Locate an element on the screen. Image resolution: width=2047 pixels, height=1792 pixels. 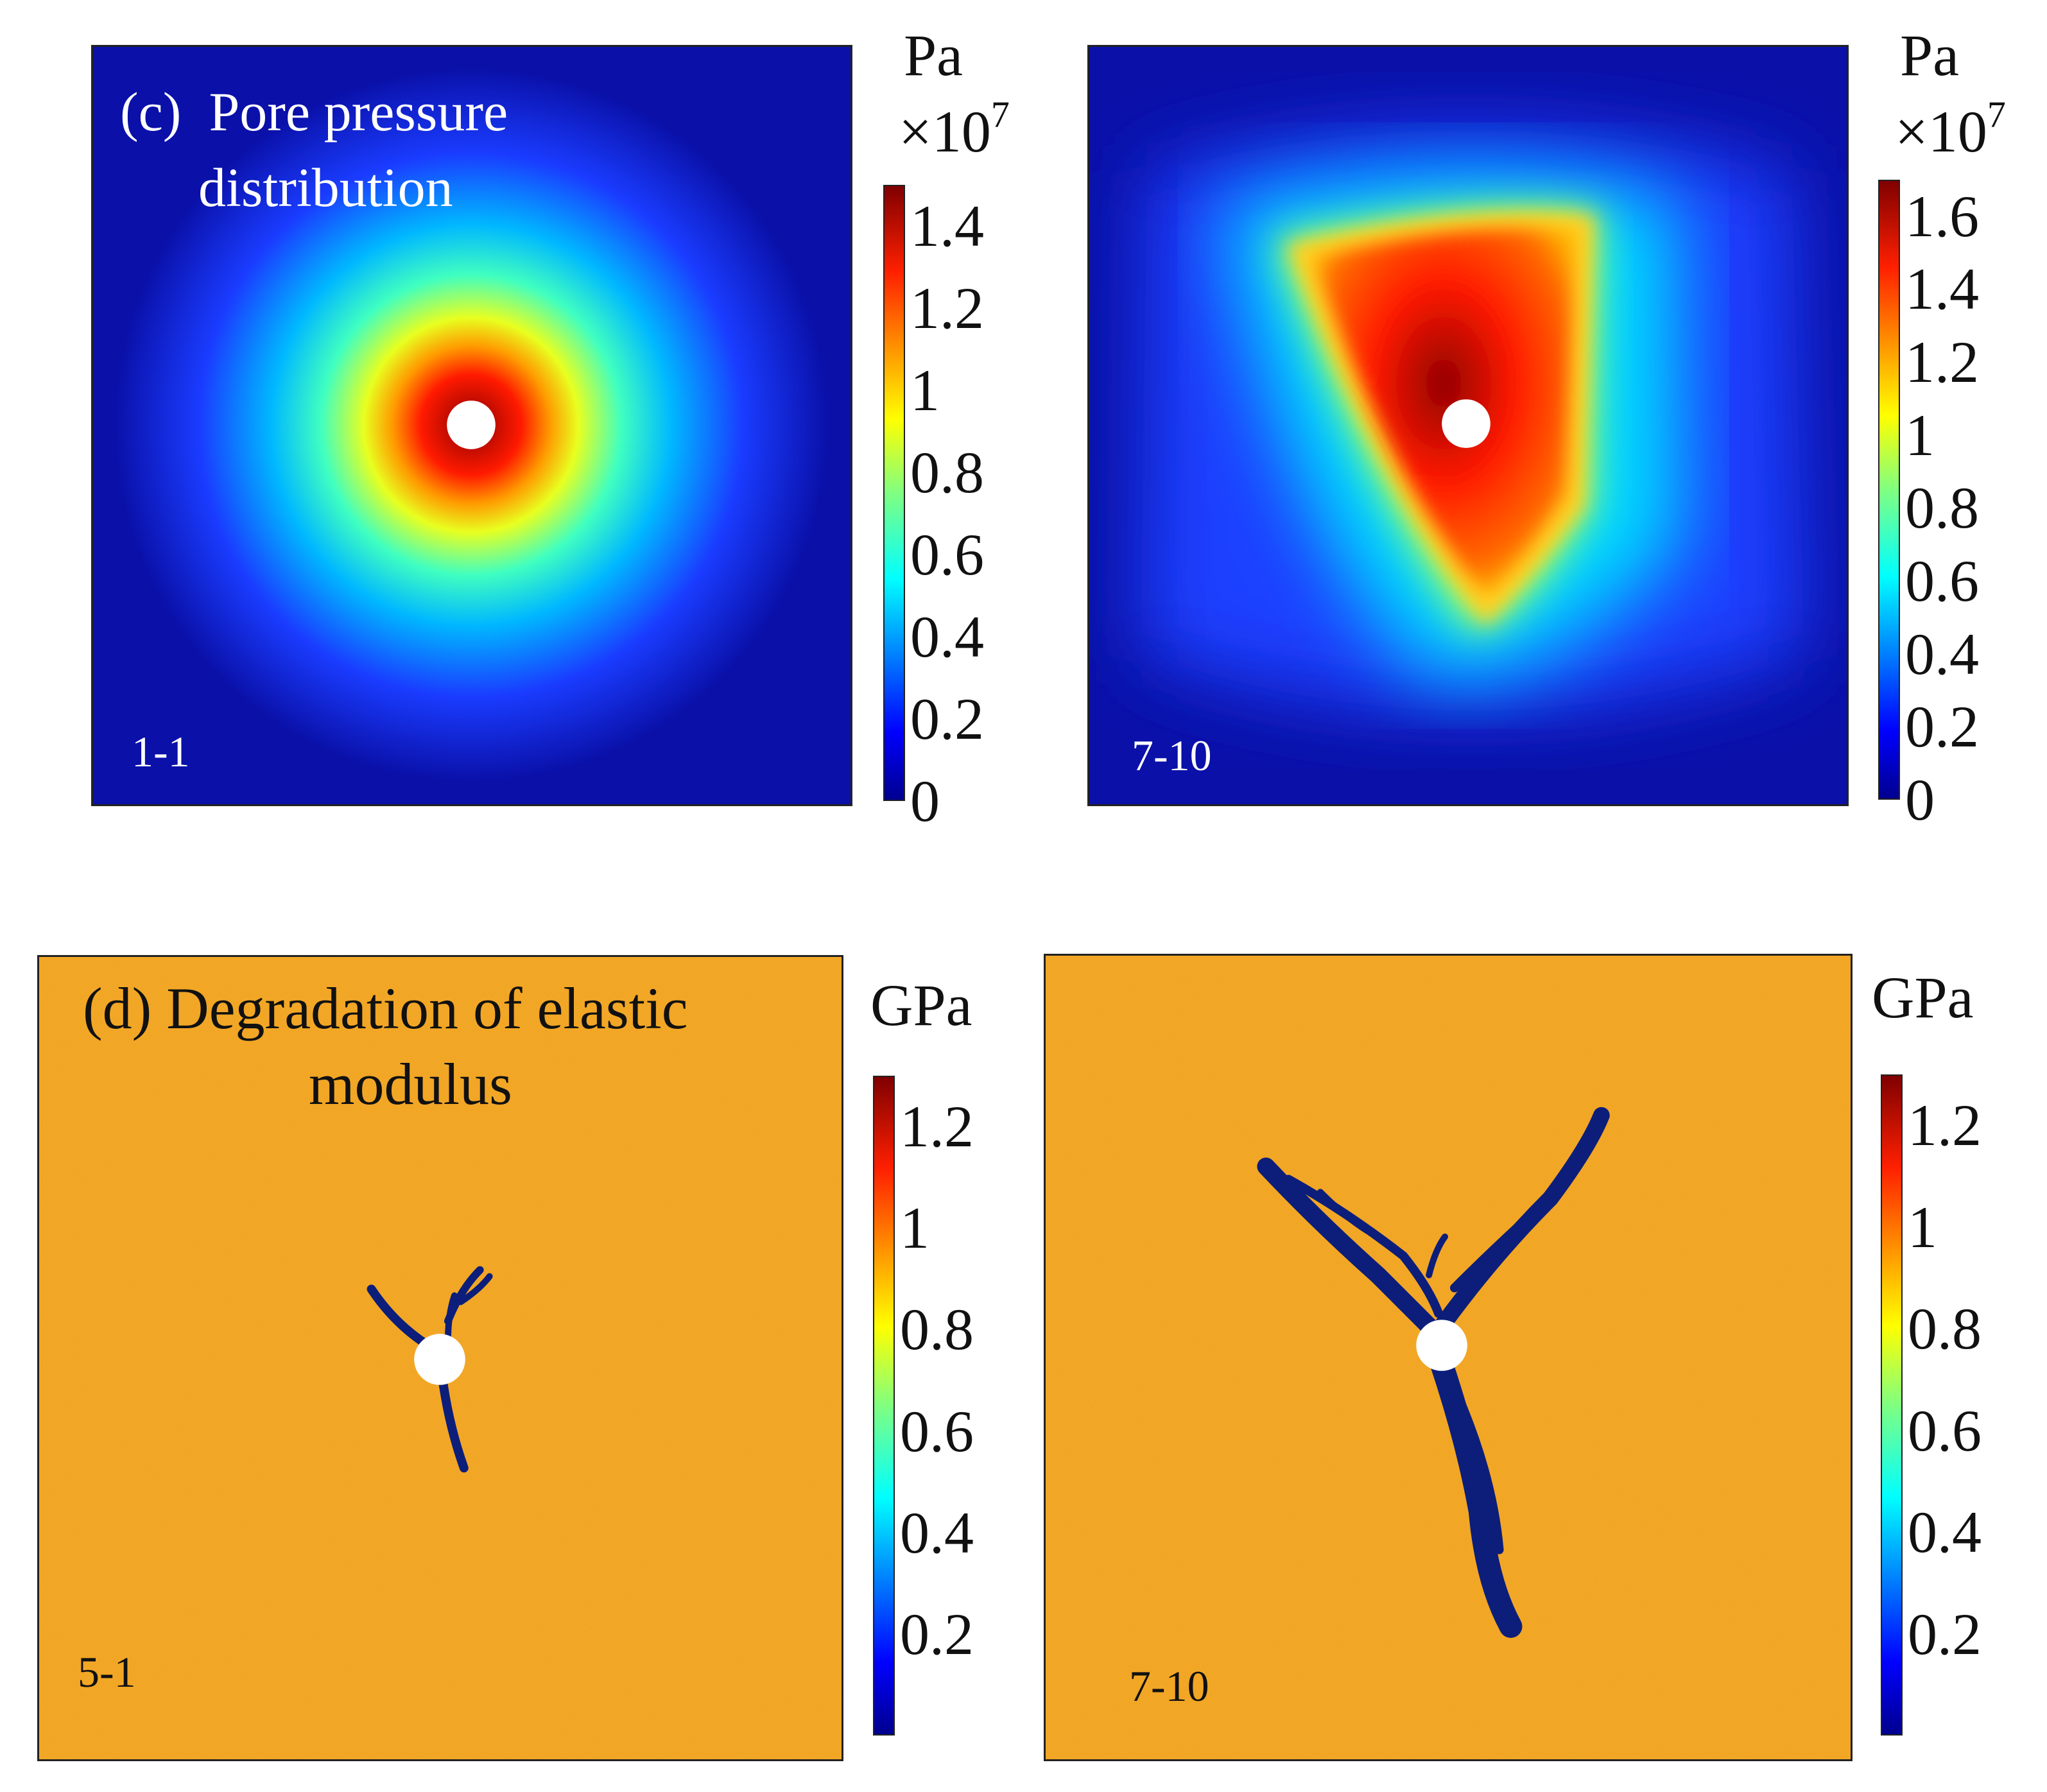
case-label: 1-1 is located at coordinates (161, 751).